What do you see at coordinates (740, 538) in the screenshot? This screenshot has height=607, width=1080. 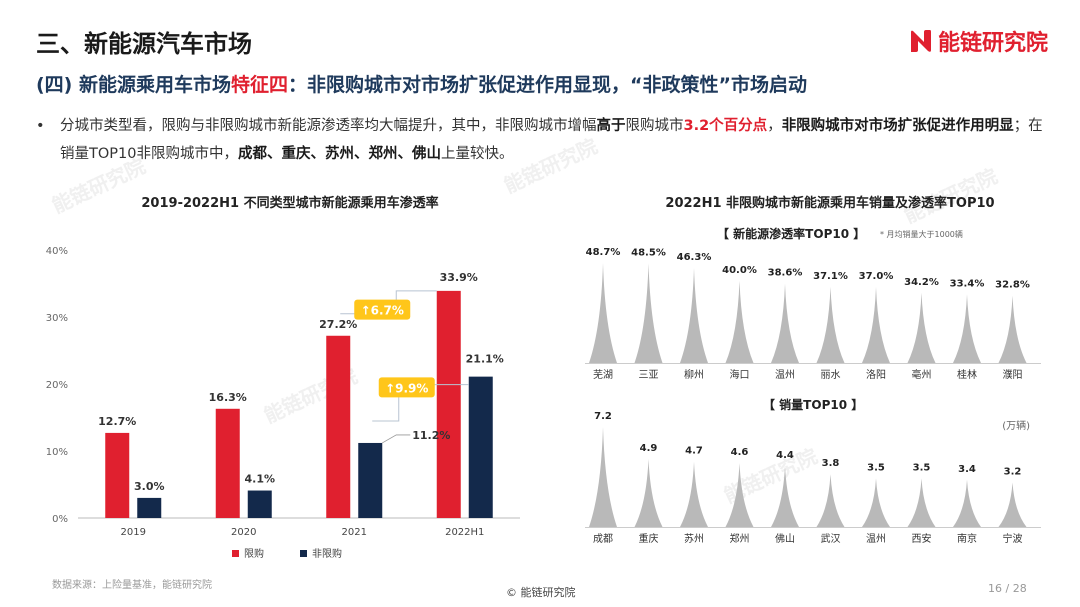 I see `city-label: 郑州` at bounding box center [740, 538].